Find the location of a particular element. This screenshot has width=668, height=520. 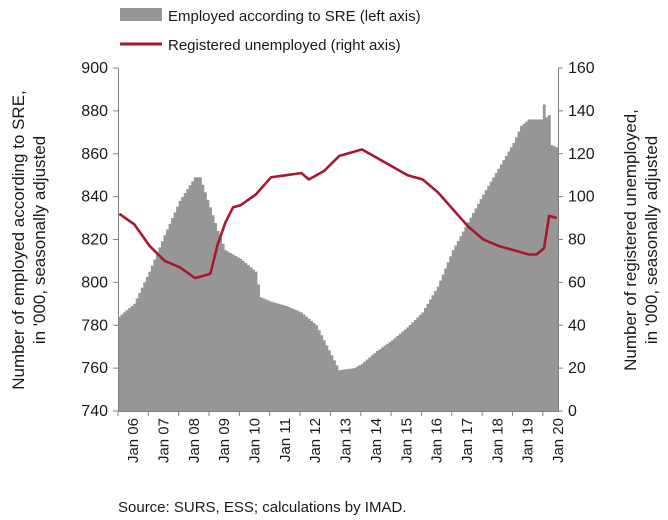

legend-label-employed: Employed according to SRE (left axis) is located at coordinates (294, 16).